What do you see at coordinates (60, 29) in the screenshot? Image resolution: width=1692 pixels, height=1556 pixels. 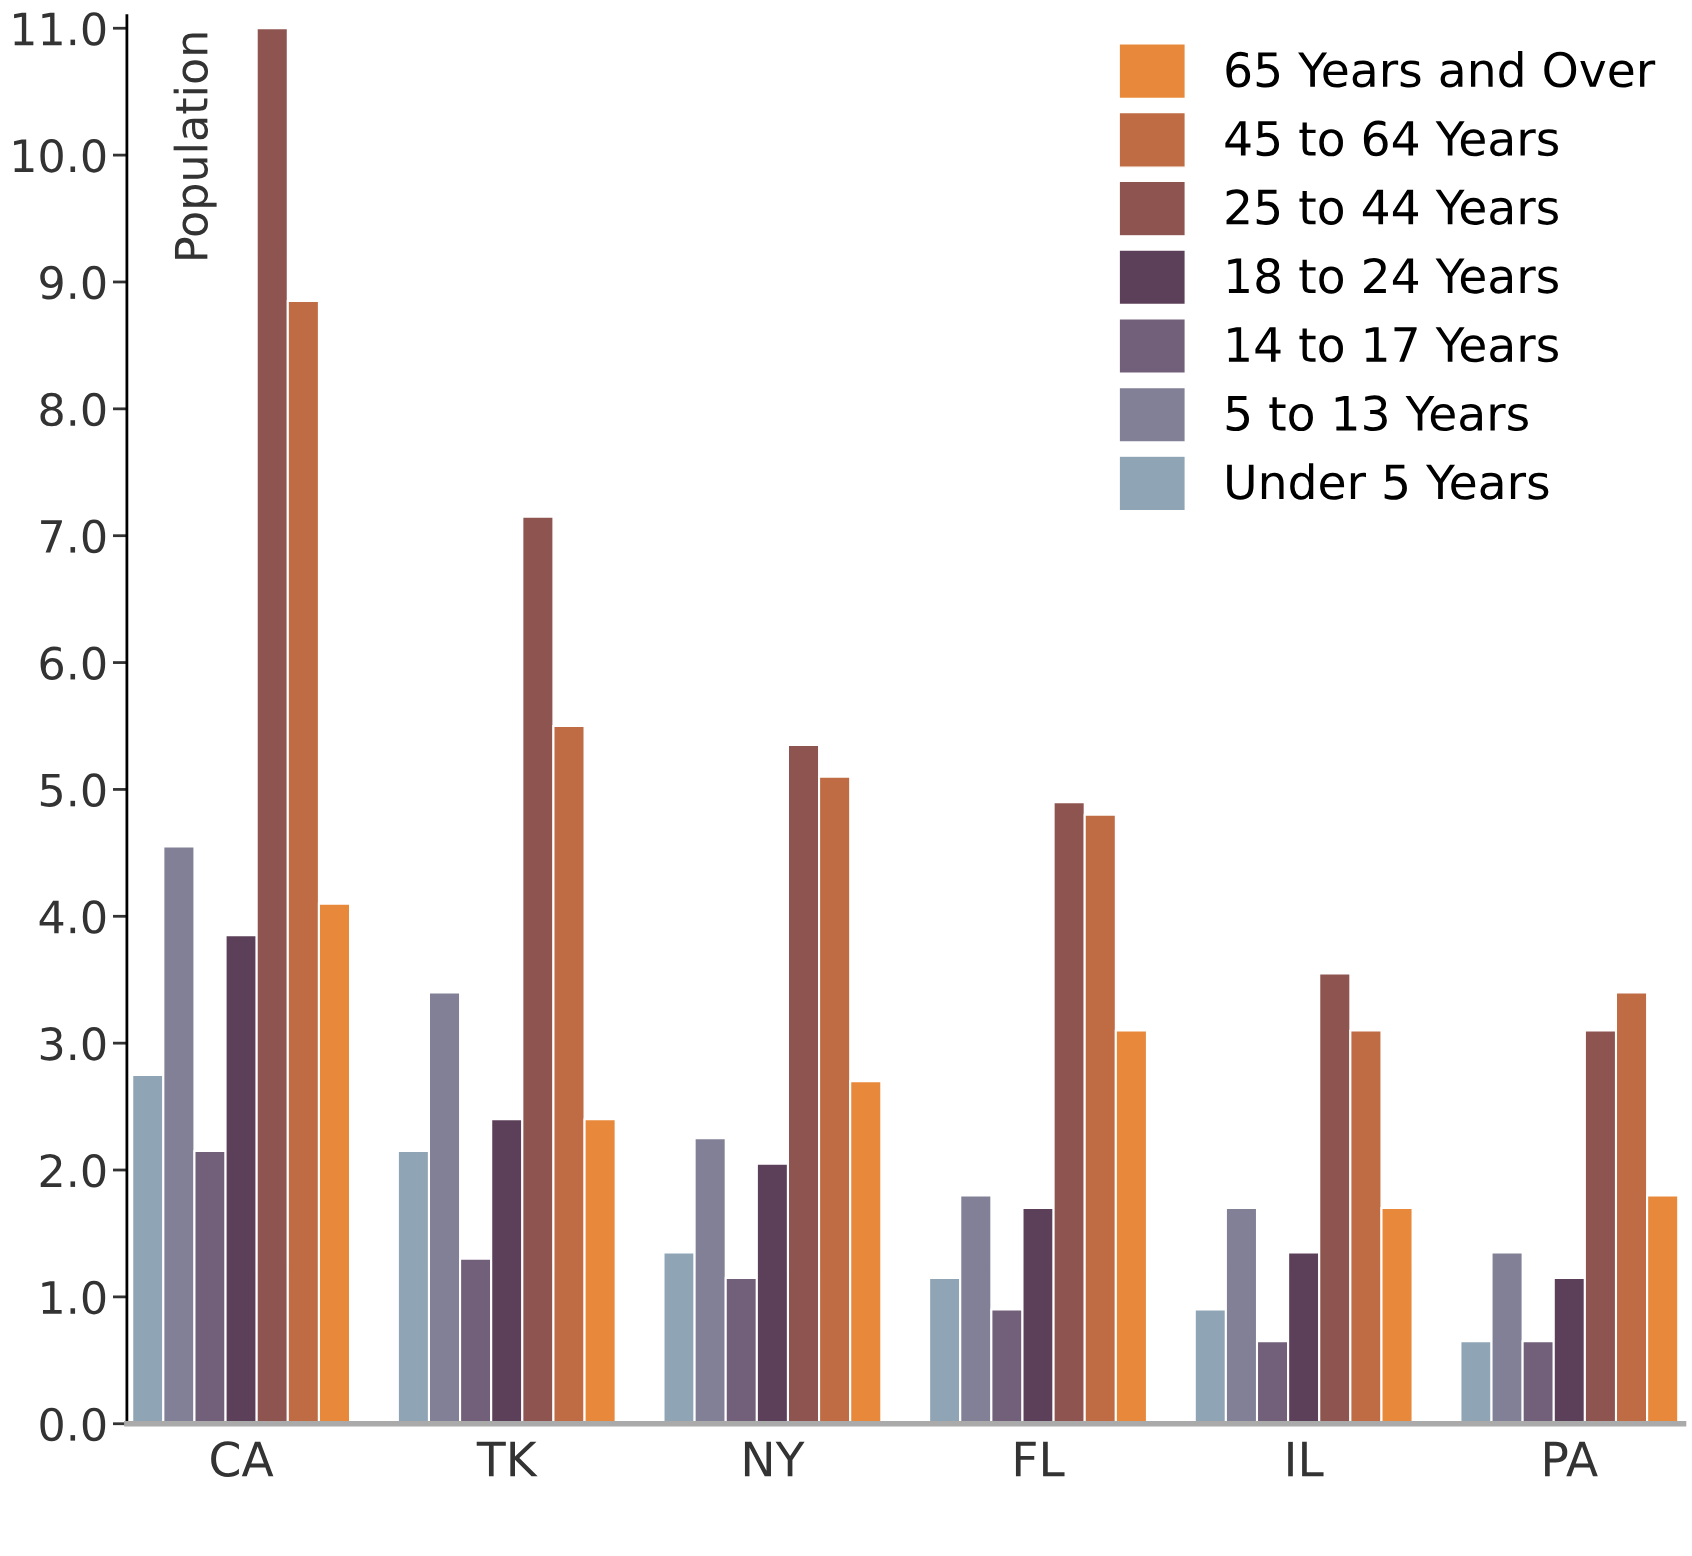 I see `y-tick-label: 11.0` at bounding box center [60, 29].